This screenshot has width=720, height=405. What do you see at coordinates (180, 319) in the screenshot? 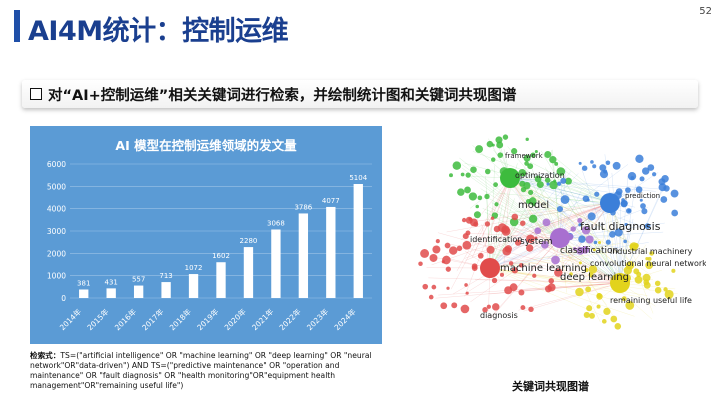
I see `x-tick-label: 2018年` at bounding box center [180, 319].